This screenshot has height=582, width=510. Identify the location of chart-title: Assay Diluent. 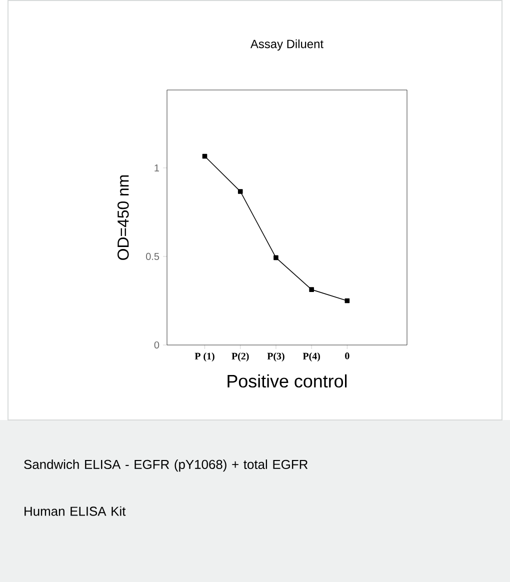
(287, 45).